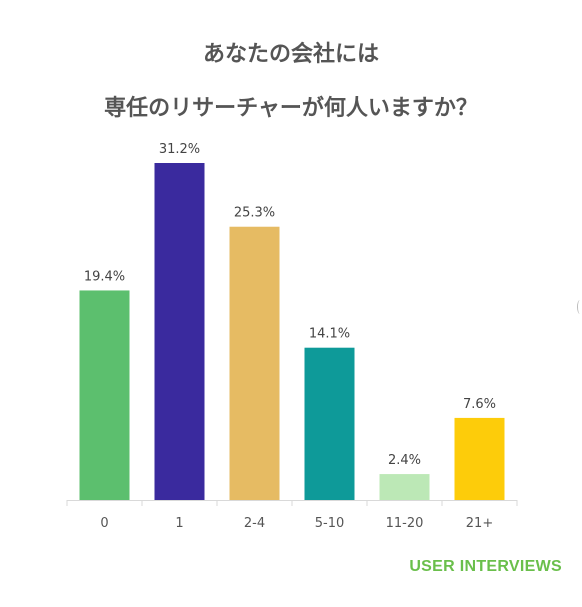 The image size is (582, 607). Describe the element at coordinates (579, 307) in the screenshot. I see `edge-mark` at that location.